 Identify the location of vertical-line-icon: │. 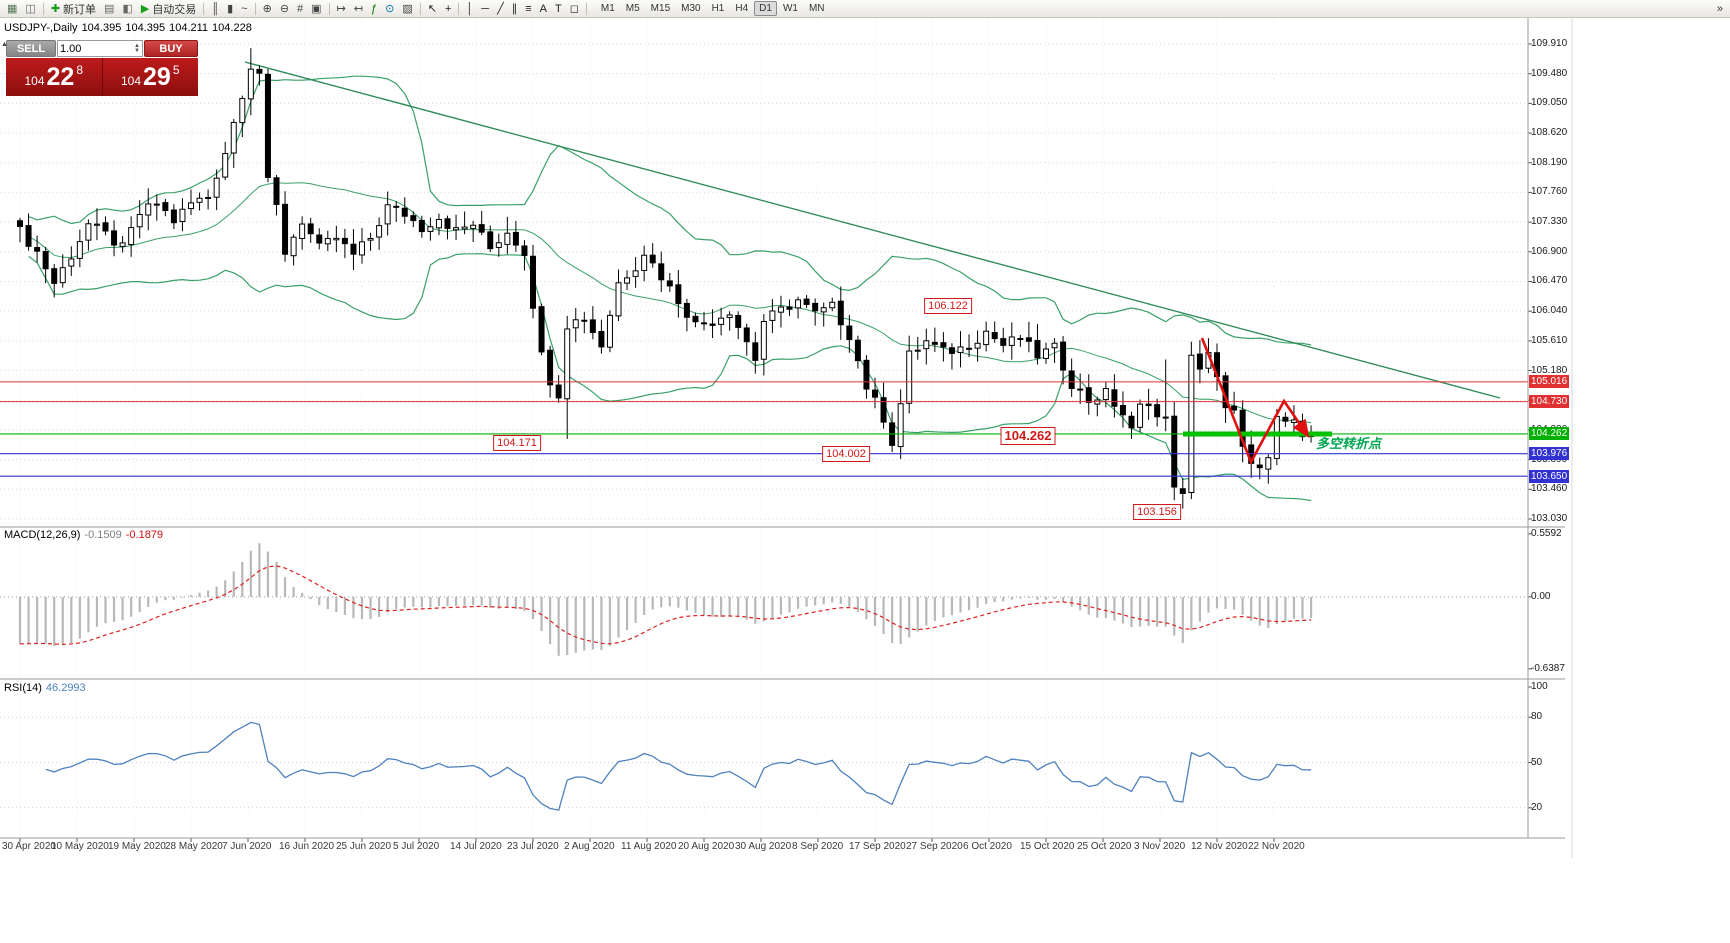
(470, 8).